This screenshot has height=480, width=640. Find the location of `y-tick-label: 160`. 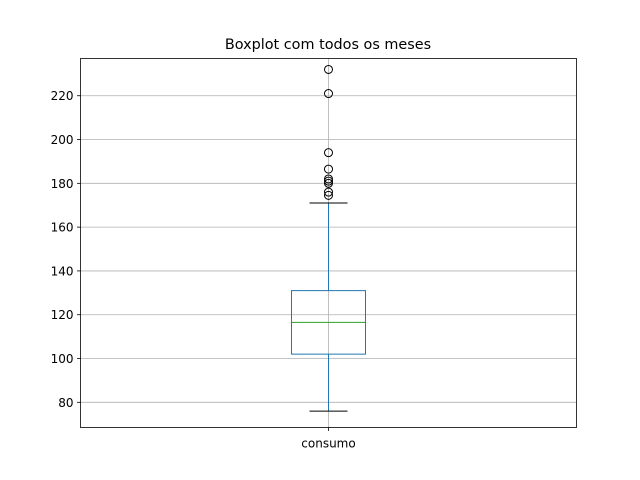

y-tick-label: 160 is located at coordinates (62, 228).